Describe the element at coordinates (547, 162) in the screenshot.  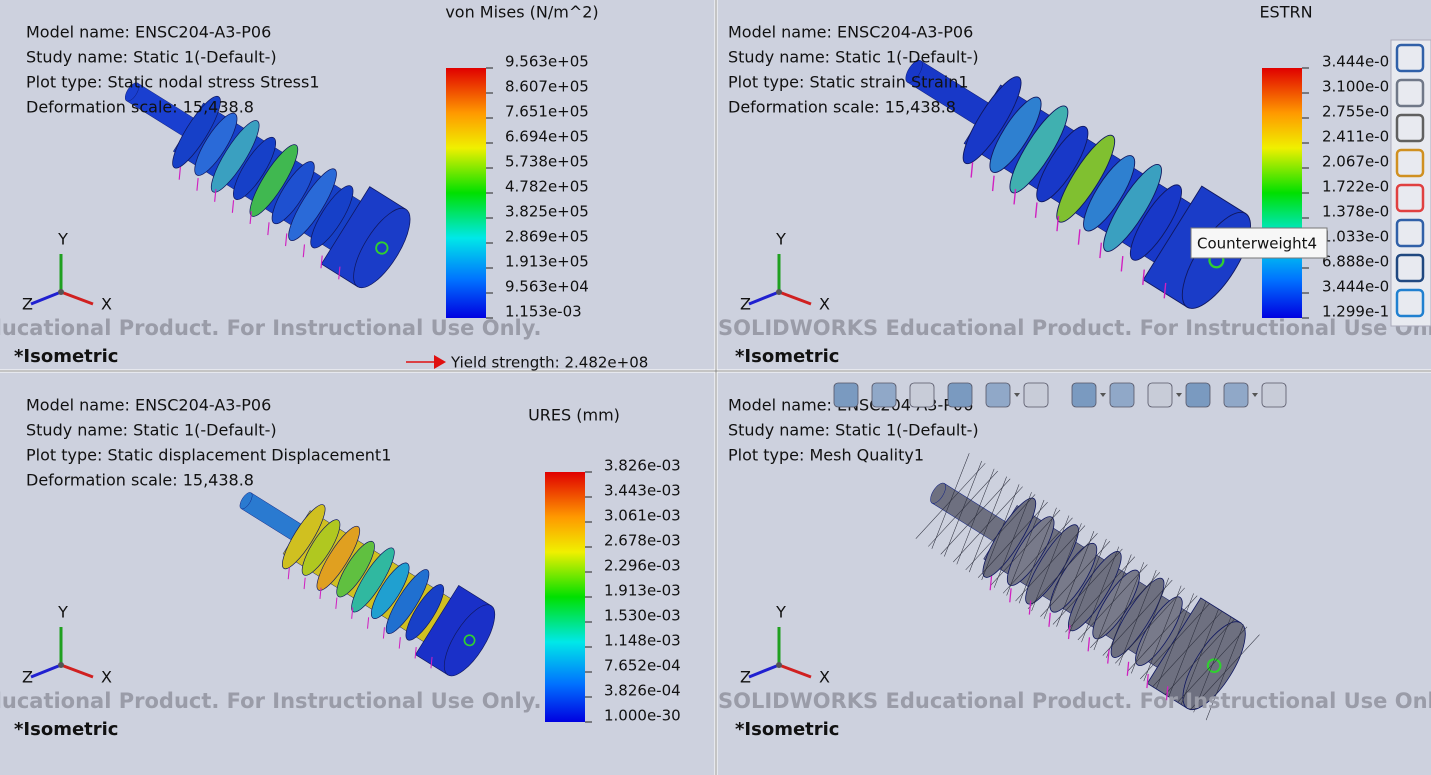
I see `legend-label: 5.738e+05` at that location.